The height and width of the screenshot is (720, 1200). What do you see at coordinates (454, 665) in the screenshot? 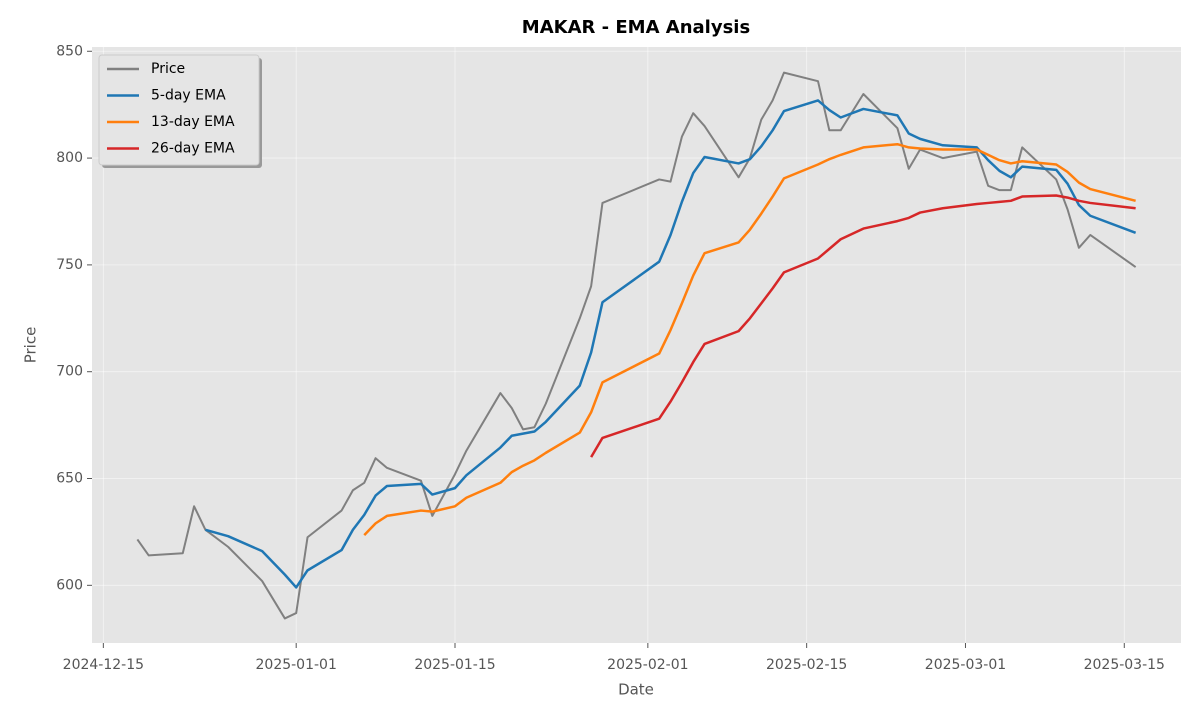
I see `x-tick-label: 2025-01-15` at bounding box center [454, 665].